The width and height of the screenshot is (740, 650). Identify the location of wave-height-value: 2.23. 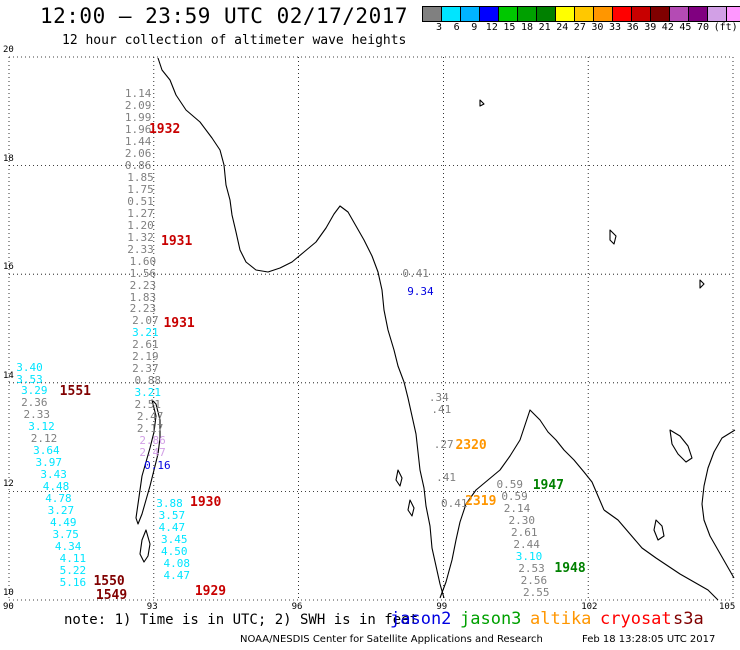
(143, 285).